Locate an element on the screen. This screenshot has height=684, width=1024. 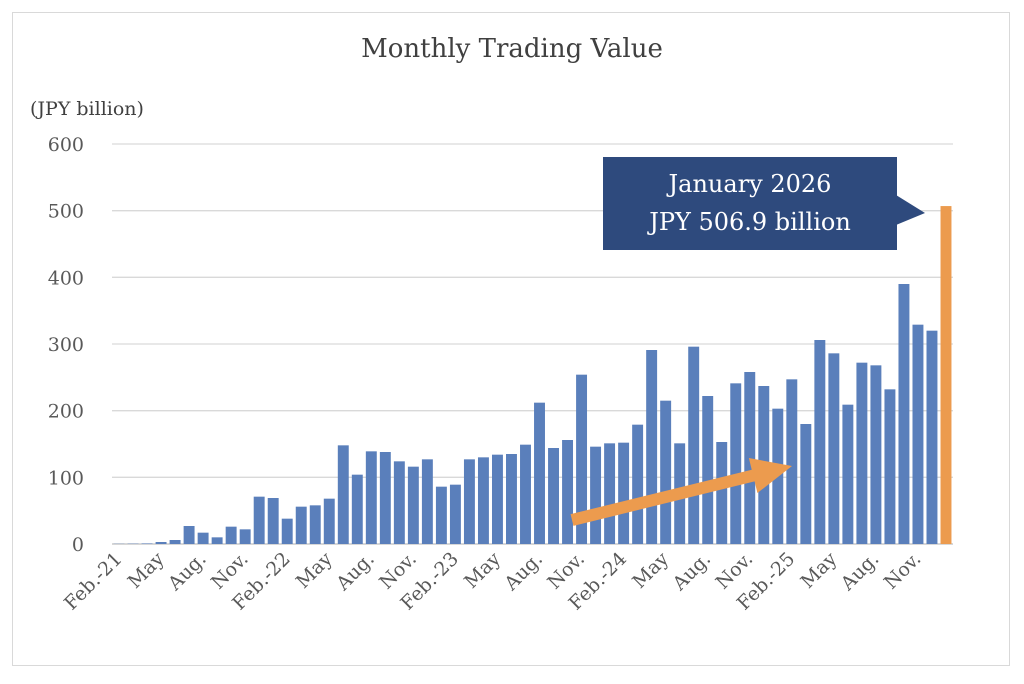
annotation-callout: January 2026 JPY 506.9 billion is located at coordinates (750, 203).